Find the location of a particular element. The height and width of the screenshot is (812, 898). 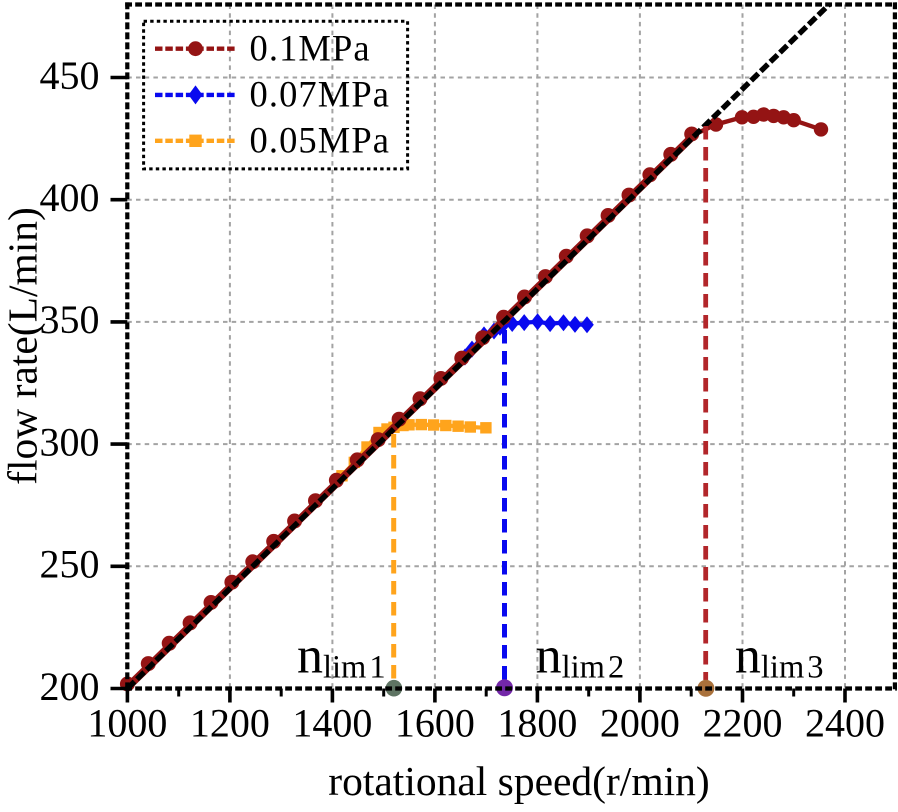

svg-text: 2200 is located at coordinates (743, 723).